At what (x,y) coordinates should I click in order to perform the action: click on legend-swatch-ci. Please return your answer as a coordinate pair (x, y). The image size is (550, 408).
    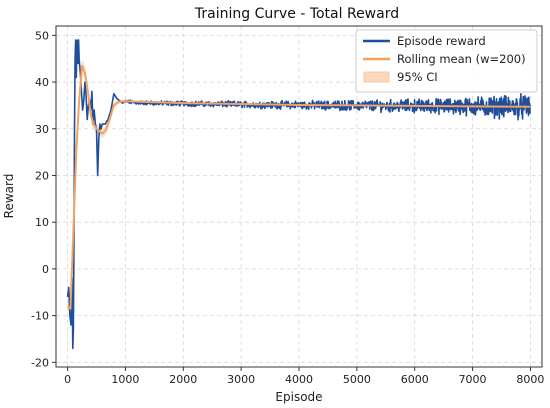
    Looking at the image, I should click on (376, 77).